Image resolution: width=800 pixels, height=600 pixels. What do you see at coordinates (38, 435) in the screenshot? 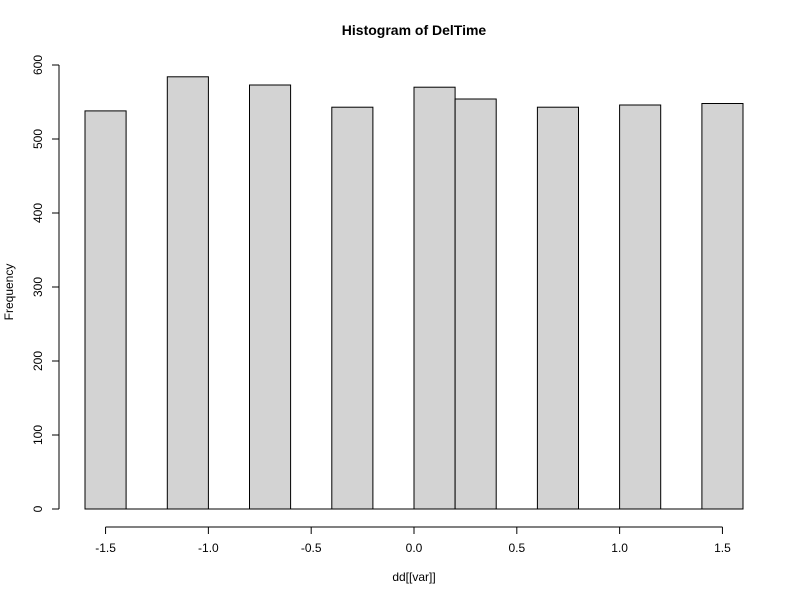
I see `y-tick-label: 100` at bounding box center [38, 435].